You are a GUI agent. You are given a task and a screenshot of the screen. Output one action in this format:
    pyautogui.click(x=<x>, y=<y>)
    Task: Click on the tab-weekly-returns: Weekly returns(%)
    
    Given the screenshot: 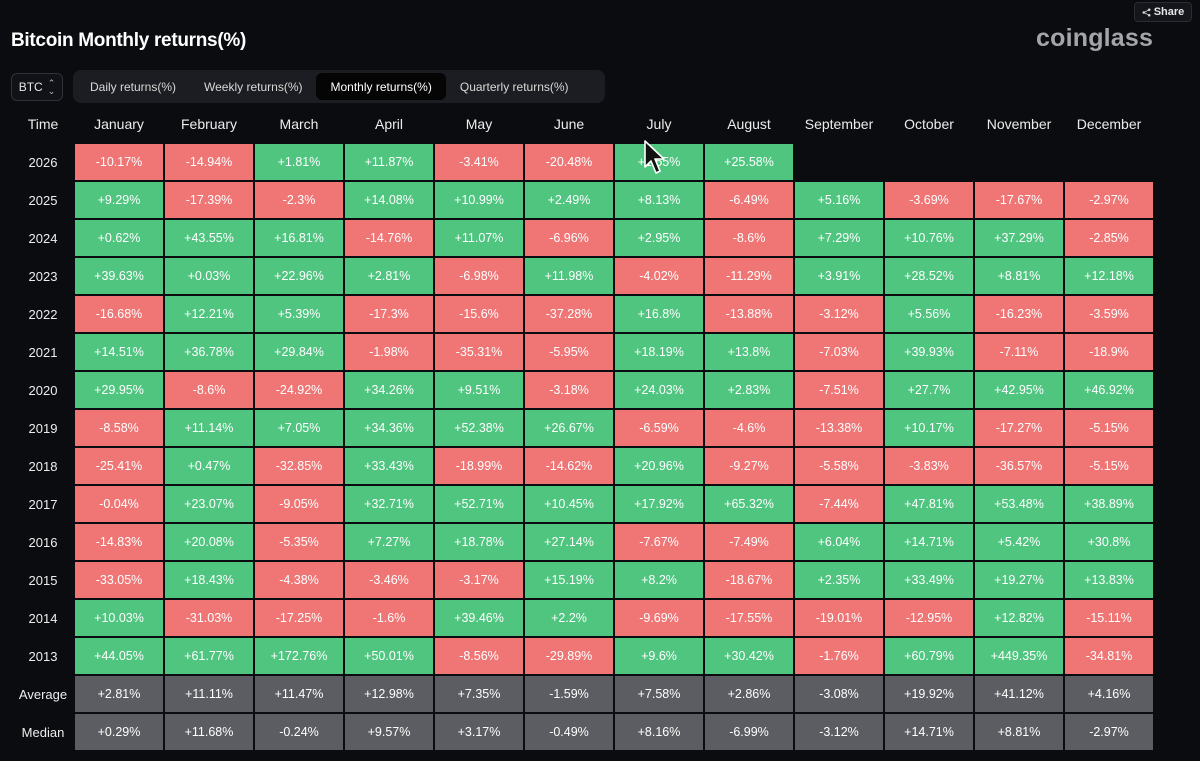 What is the action you would take?
    pyautogui.click(x=253, y=86)
    